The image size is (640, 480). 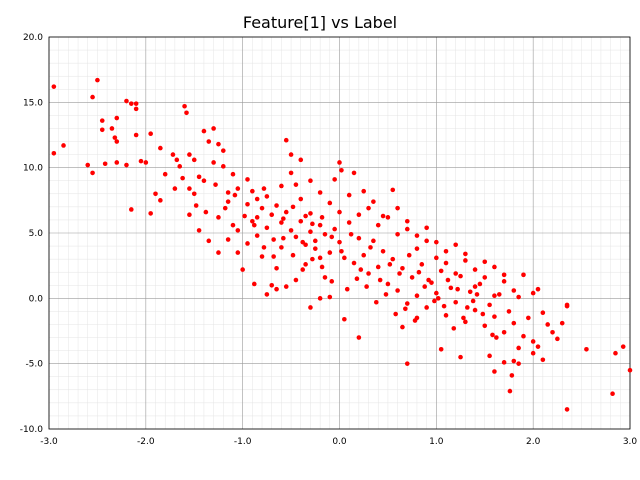 What do you see at coordinates (320, 22) in the screenshot?
I see `chart-title: Feature[1] vs Label` at bounding box center [320, 22].